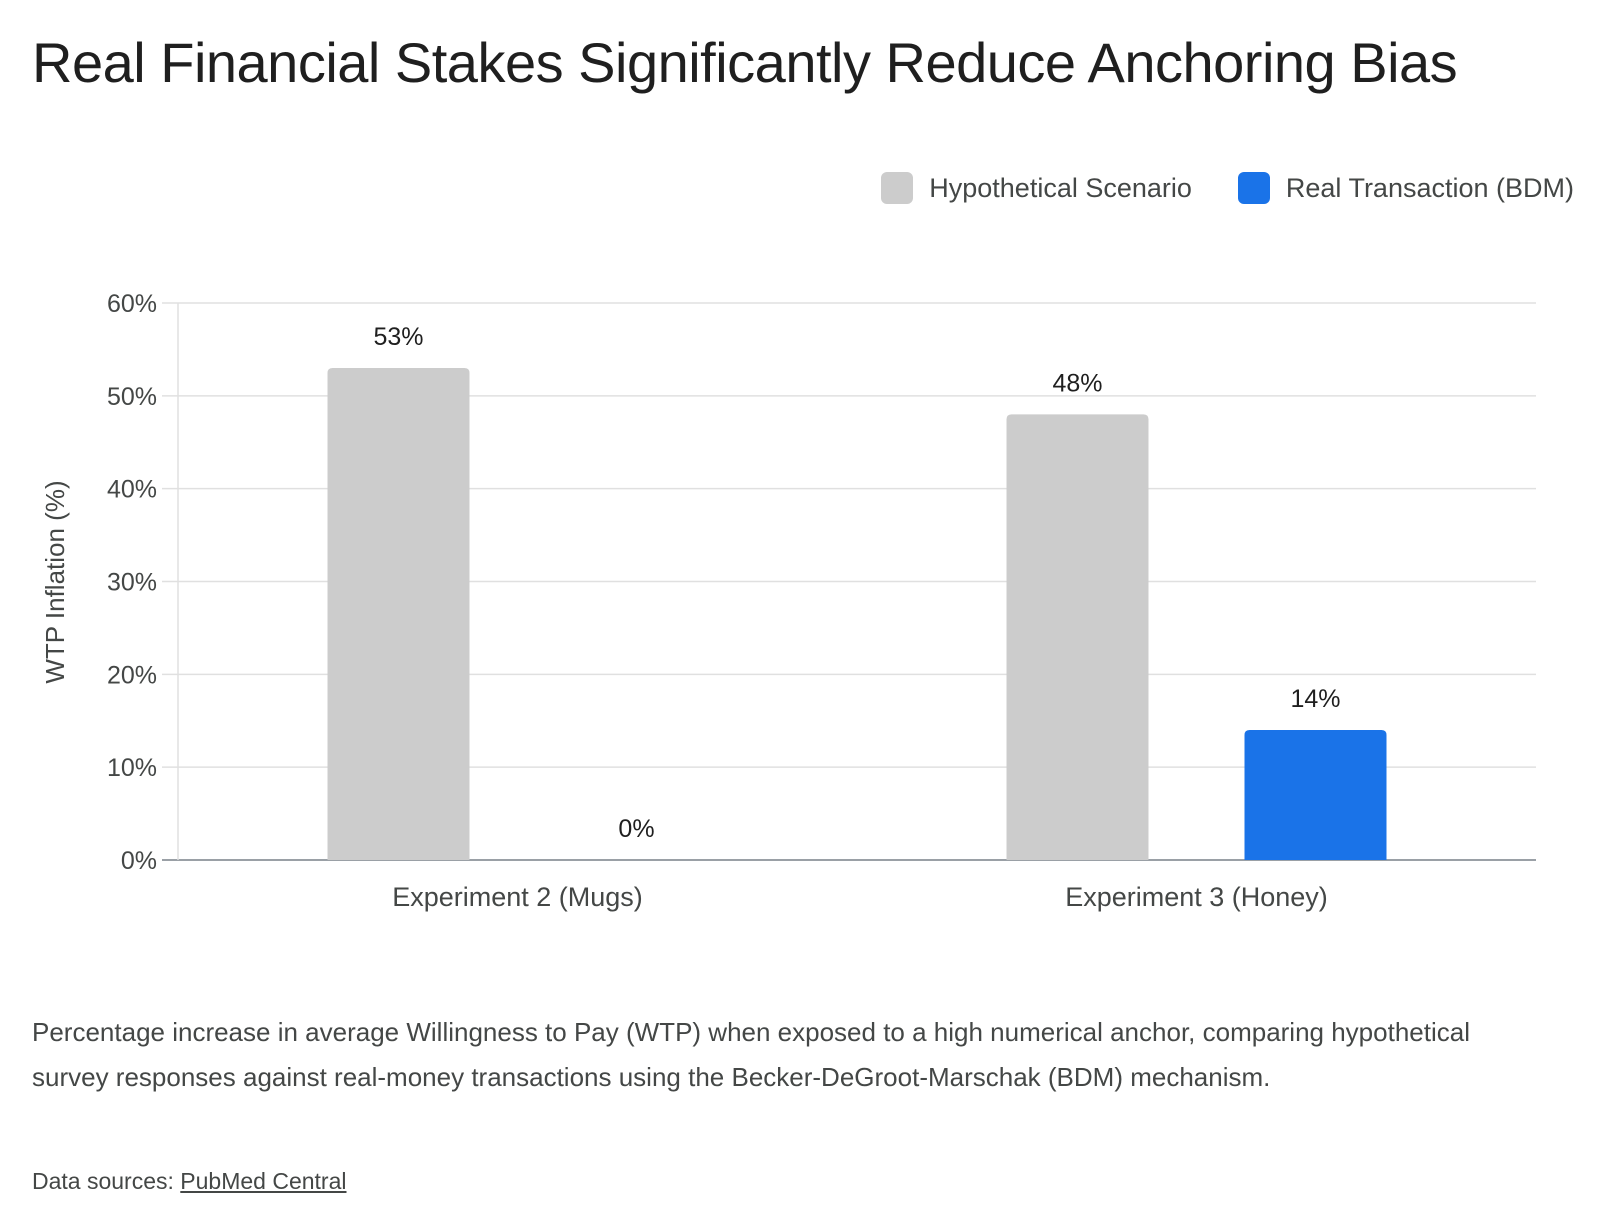 Image resolution: width=1600 pixels, height=1228 pixels. Describe the element at coordinates (106, 1181) in the screenshot. I see `data-sources-prefix: Data sources:` at that location.